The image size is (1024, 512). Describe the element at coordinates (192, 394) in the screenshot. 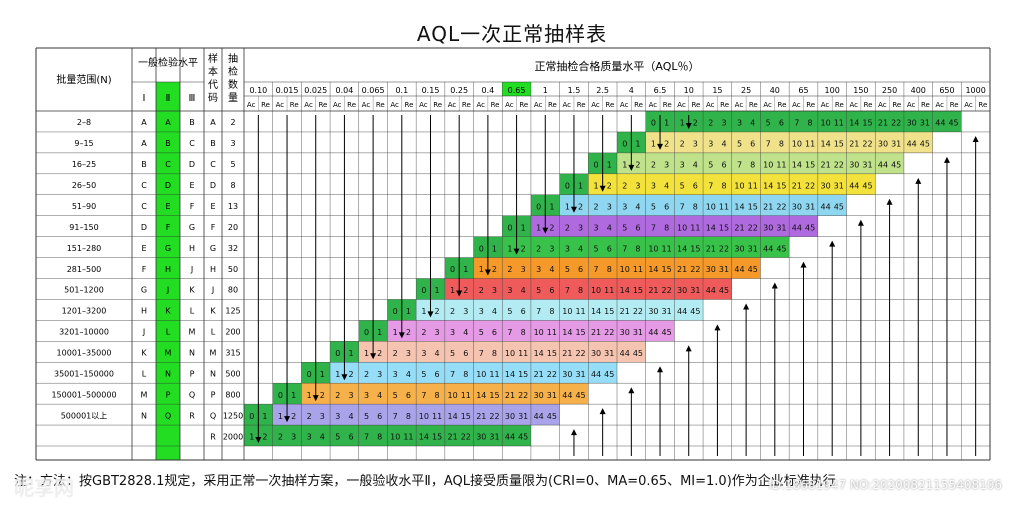

I see `level-iii: Q` at that location.